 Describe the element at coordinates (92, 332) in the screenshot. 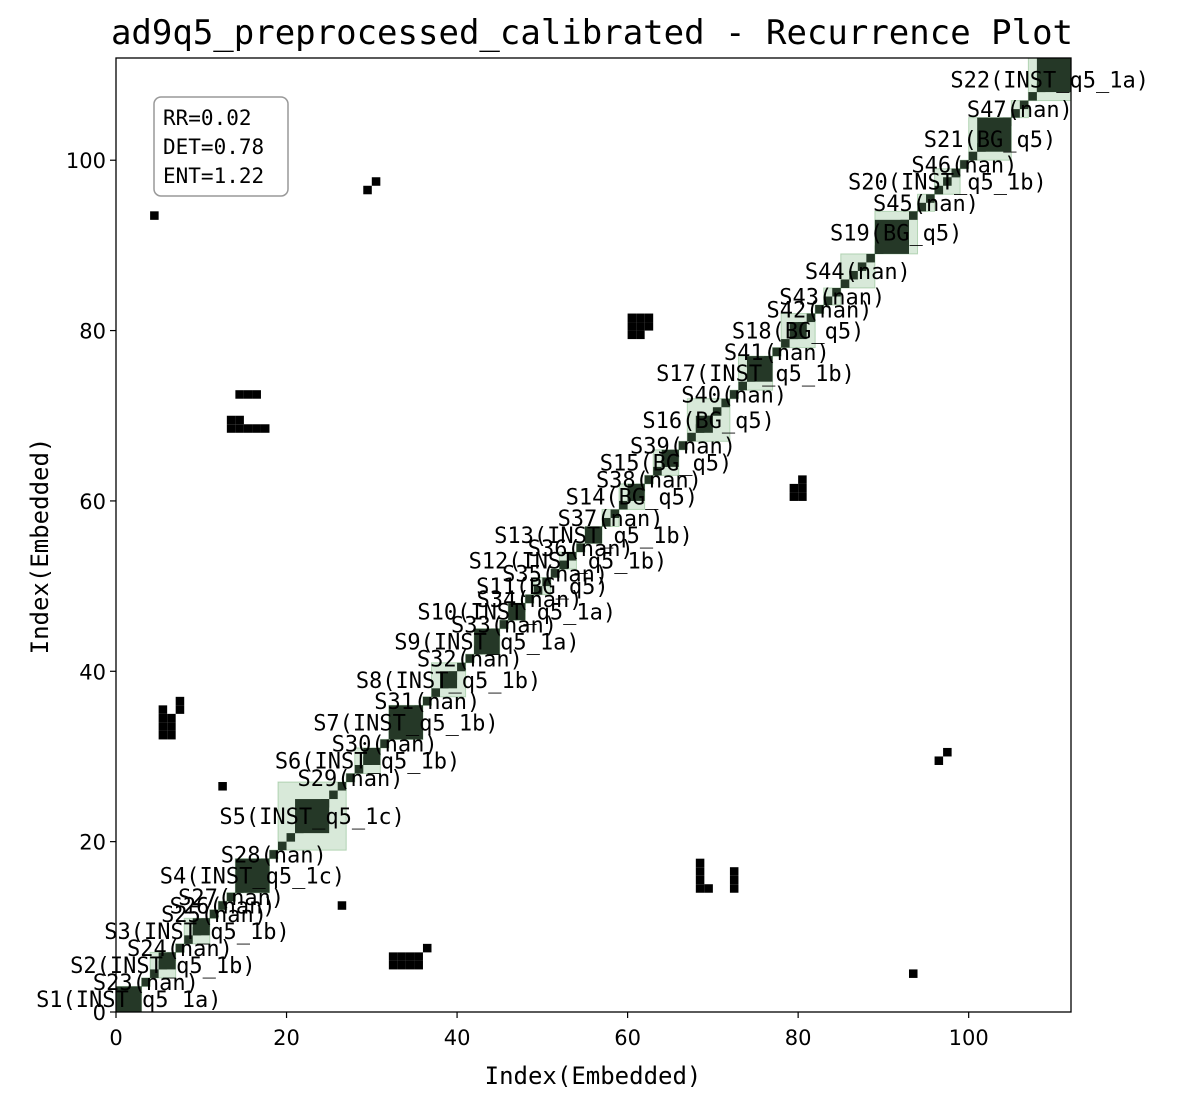

I see `y-tick-label: 80` at that location.